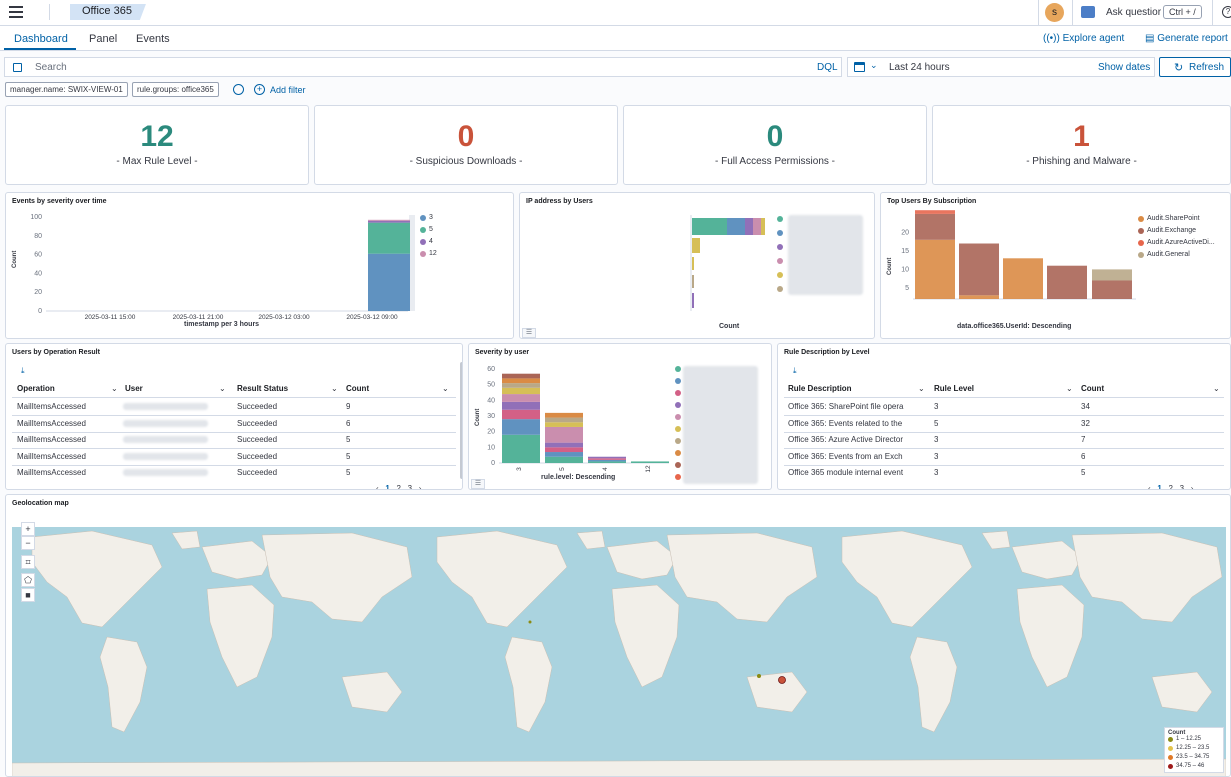 The height and width of the screenshot is (777, 1231). What do you see at coordinates (954, 388) in the screenshot?
I see `column-header: Rule Level` at bounding box center [954, 388].